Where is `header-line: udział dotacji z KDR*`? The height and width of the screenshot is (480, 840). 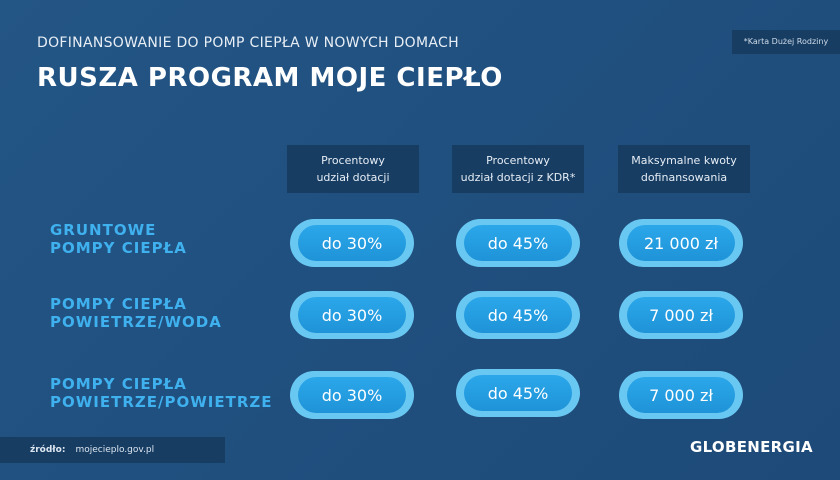
header-line: udział dotacji z KDR* is located at coordinates (518, 177).